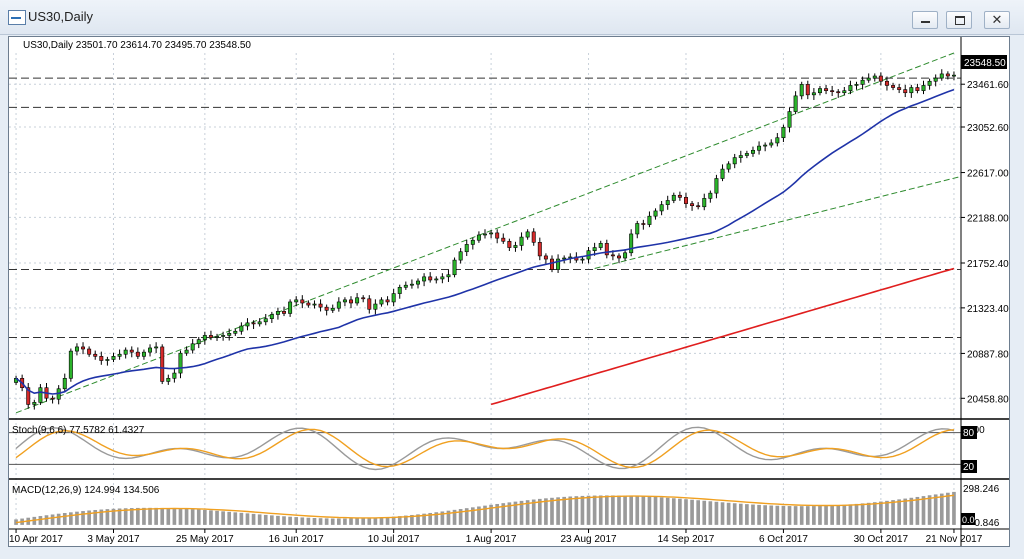 The width and height of the screenshot is (1024, 559). I want to click on stoch-level-low: 20, so click(969, 467).